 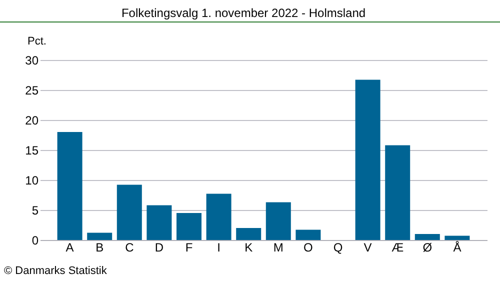 What do you see at coordinates (338, 247) in the screenshot?
I see `x-tick-label: Q` at bounding box center [338, 247].